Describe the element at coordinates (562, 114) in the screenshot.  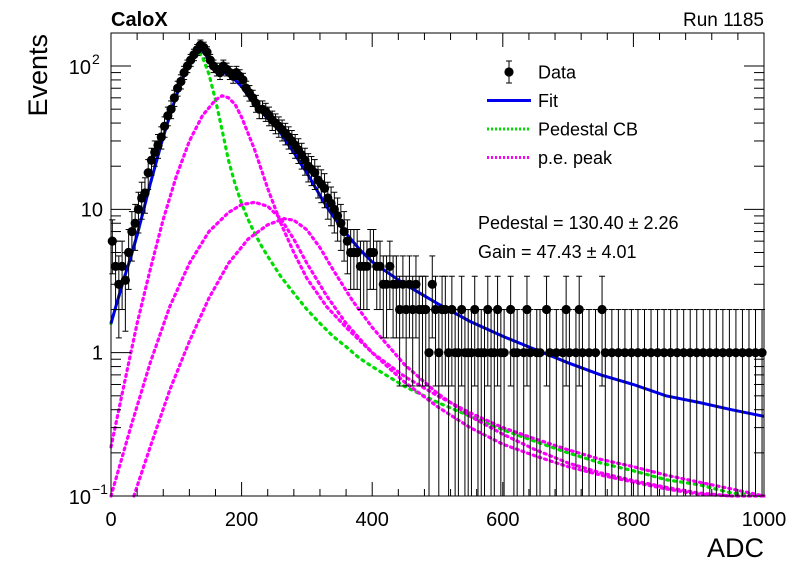
I see `legend: Data Fit Pedestal CB p.e. peak` at that location.